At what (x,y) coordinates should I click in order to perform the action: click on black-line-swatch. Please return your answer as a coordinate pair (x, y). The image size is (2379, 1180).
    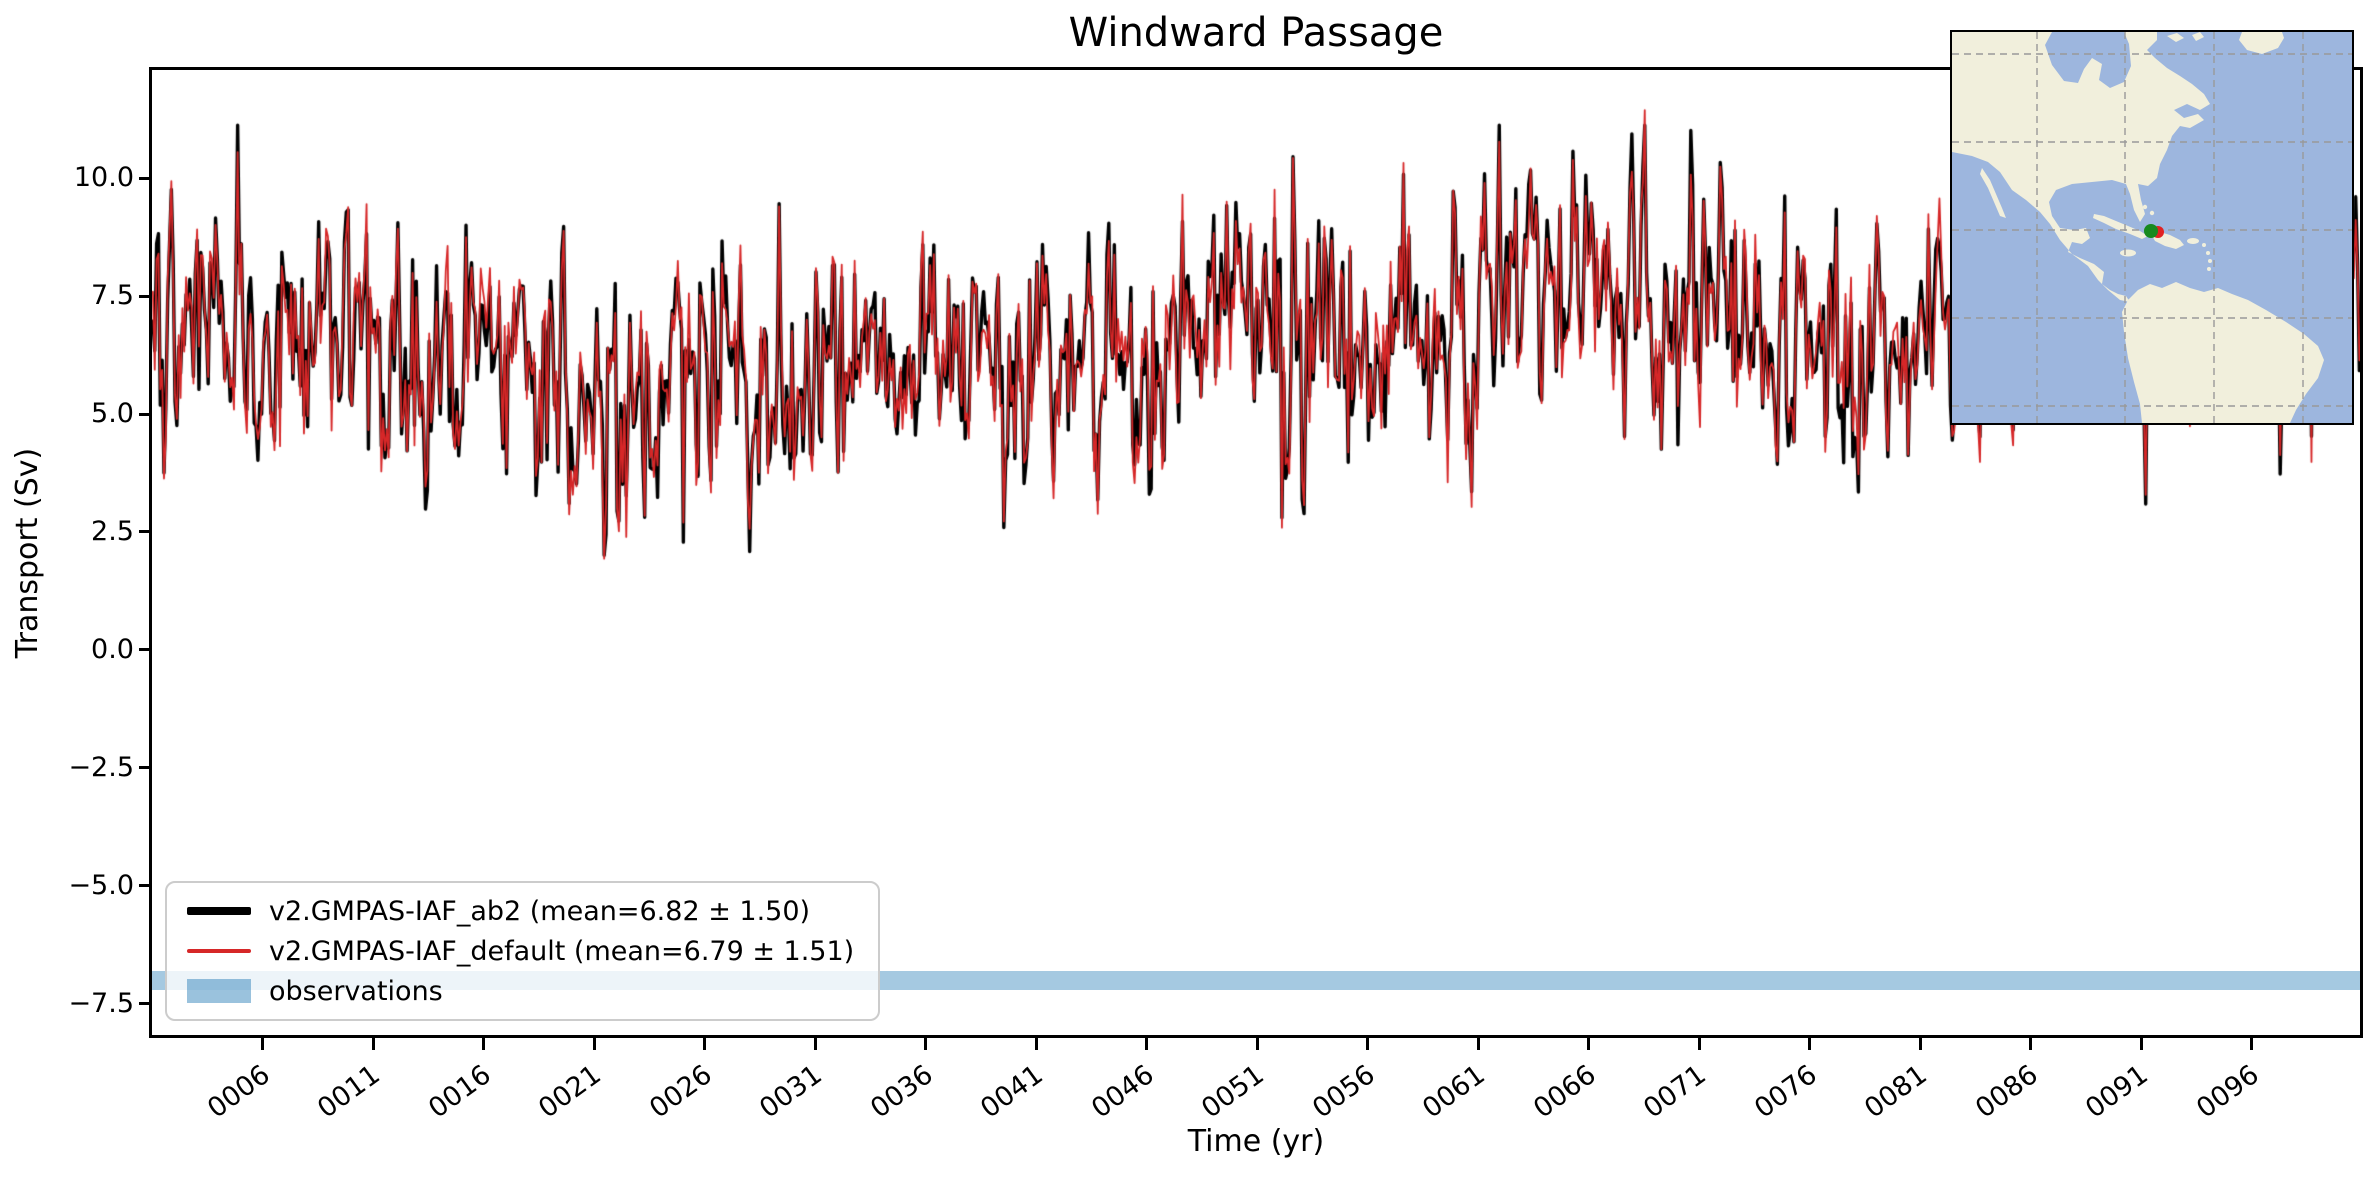
    Looking at the image, I should click on (219, 911).